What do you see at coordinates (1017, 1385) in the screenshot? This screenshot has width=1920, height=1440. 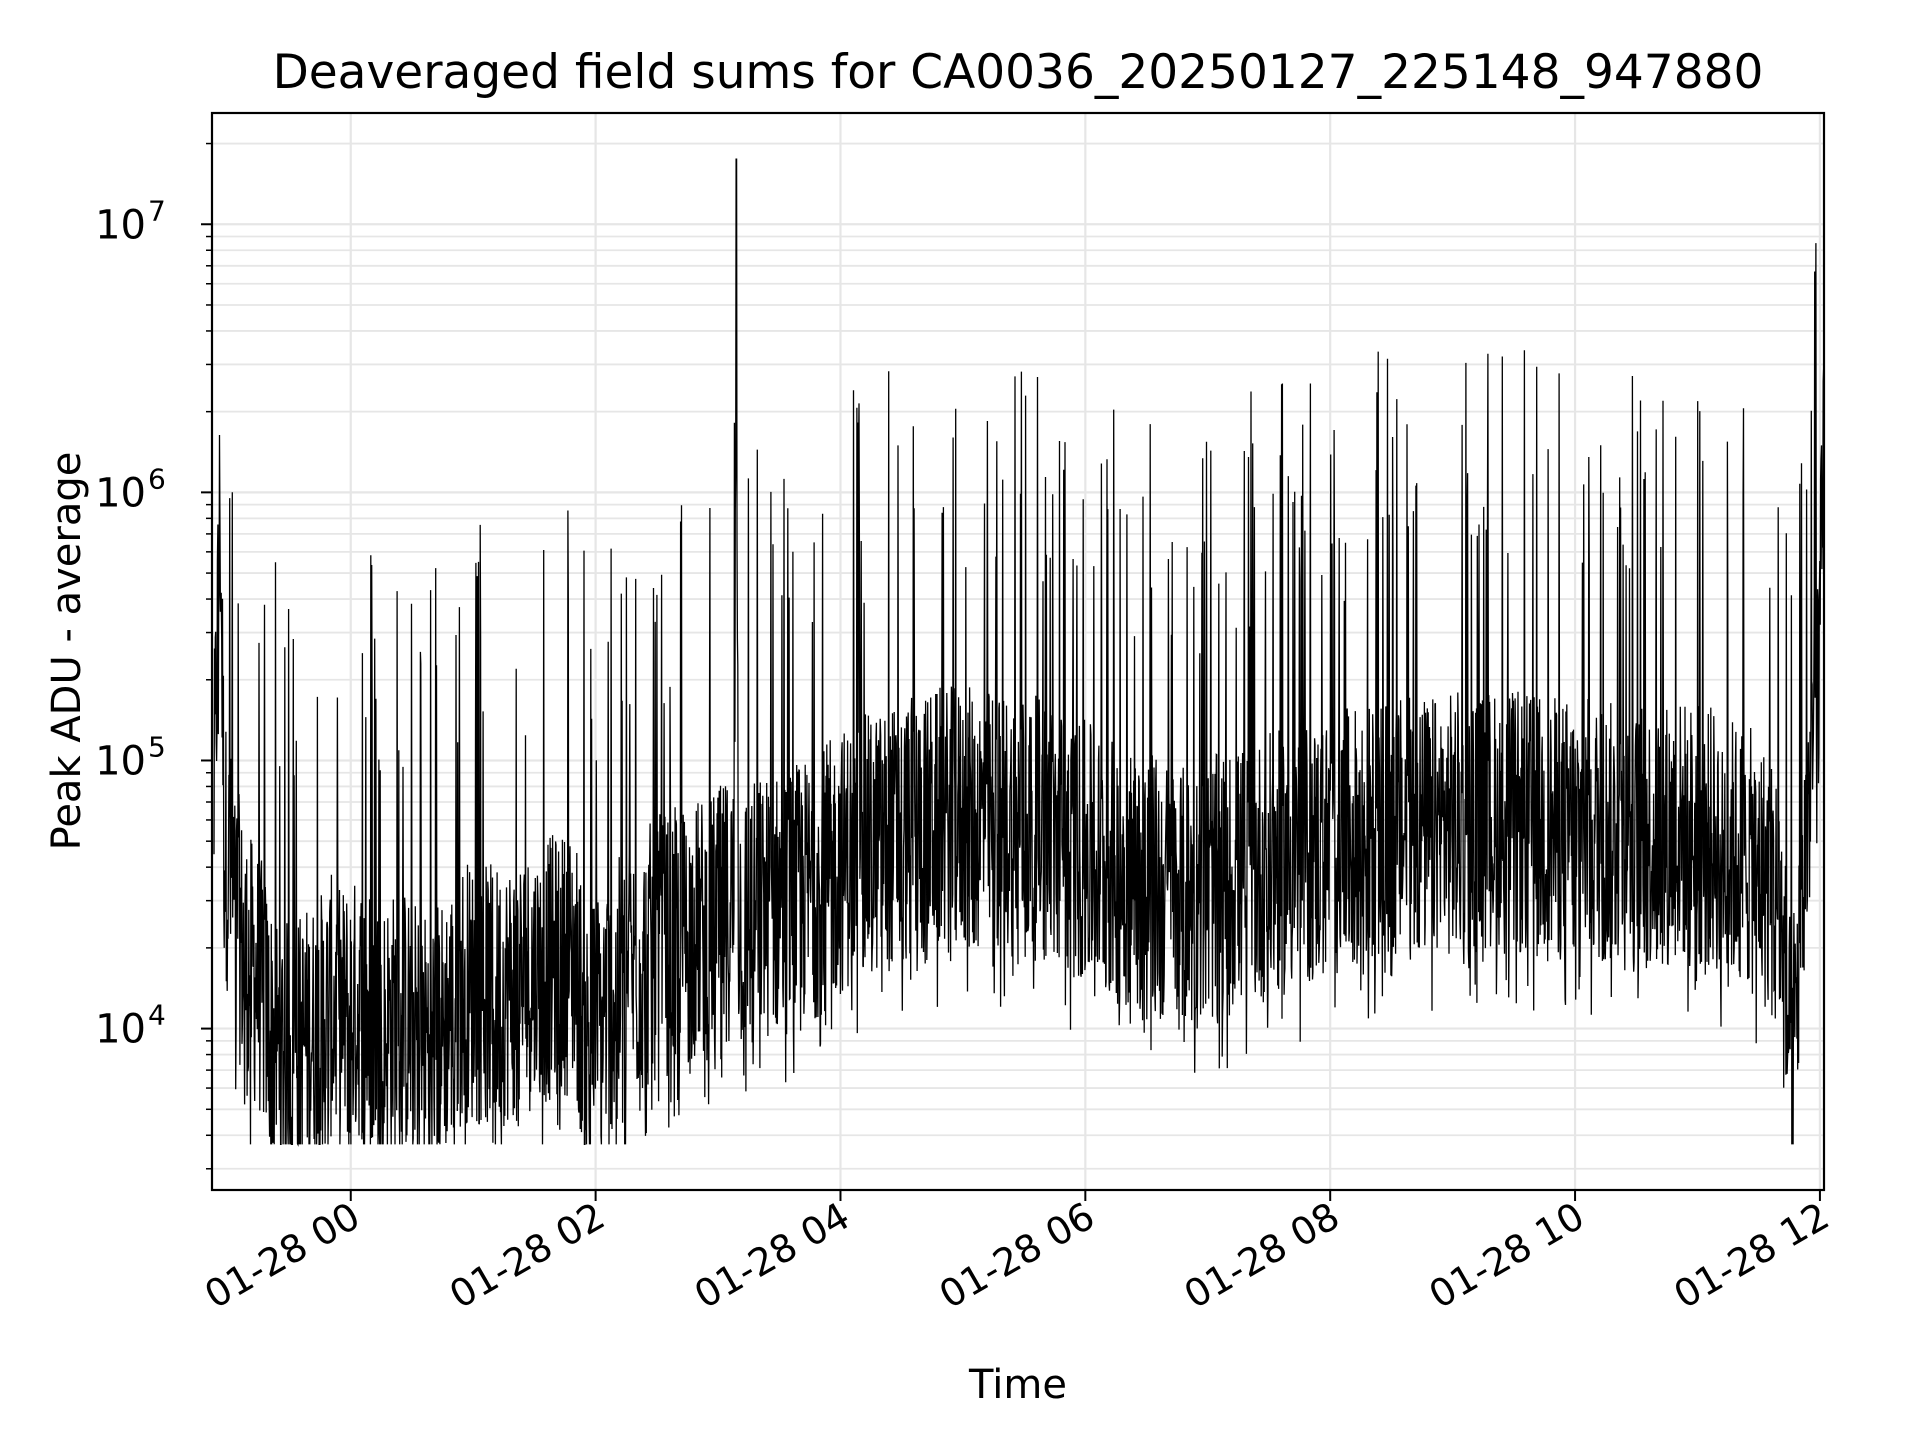 I see `x-axis-label: Time` at bounding box center [1017, 1385].